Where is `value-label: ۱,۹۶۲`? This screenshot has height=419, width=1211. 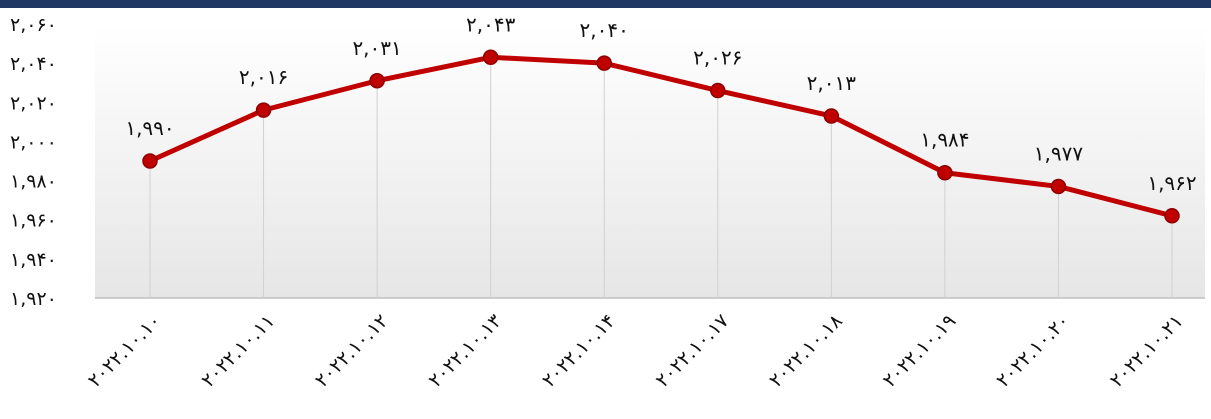
value-label: ۱,۹۶۲ is located at coordinates (1171, 183).